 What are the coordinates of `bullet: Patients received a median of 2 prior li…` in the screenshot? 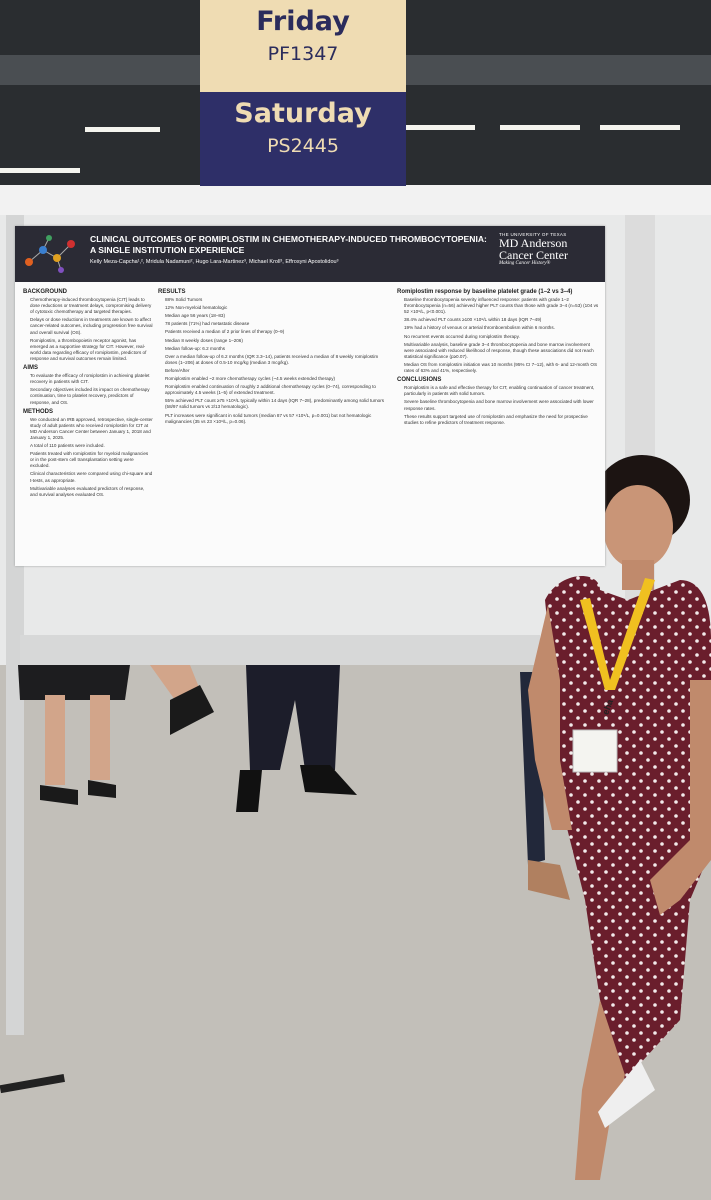 It's located at (277, 332).